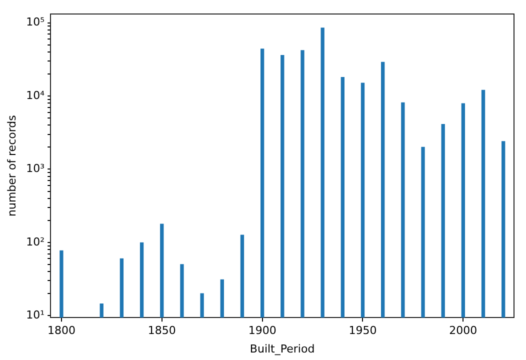  I want to click on x-tick-label: 1950, so click(362, 331).